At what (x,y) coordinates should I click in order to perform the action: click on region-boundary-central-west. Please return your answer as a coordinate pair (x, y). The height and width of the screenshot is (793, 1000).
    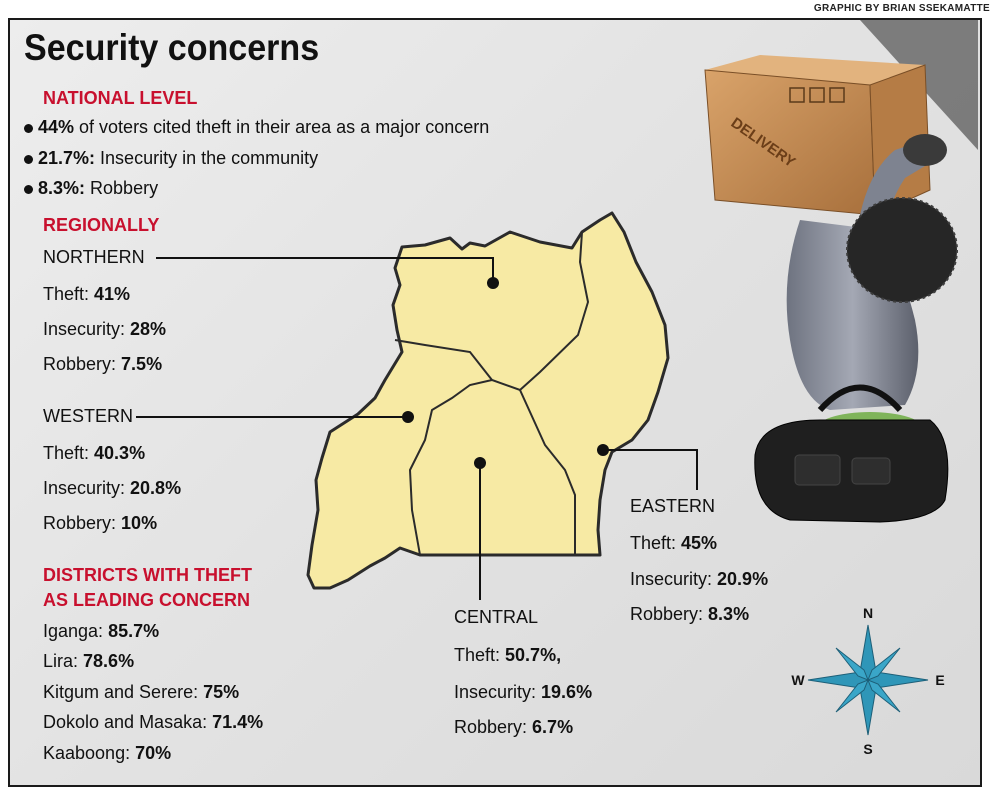
    Looking at the image, I should click on (450, 467).